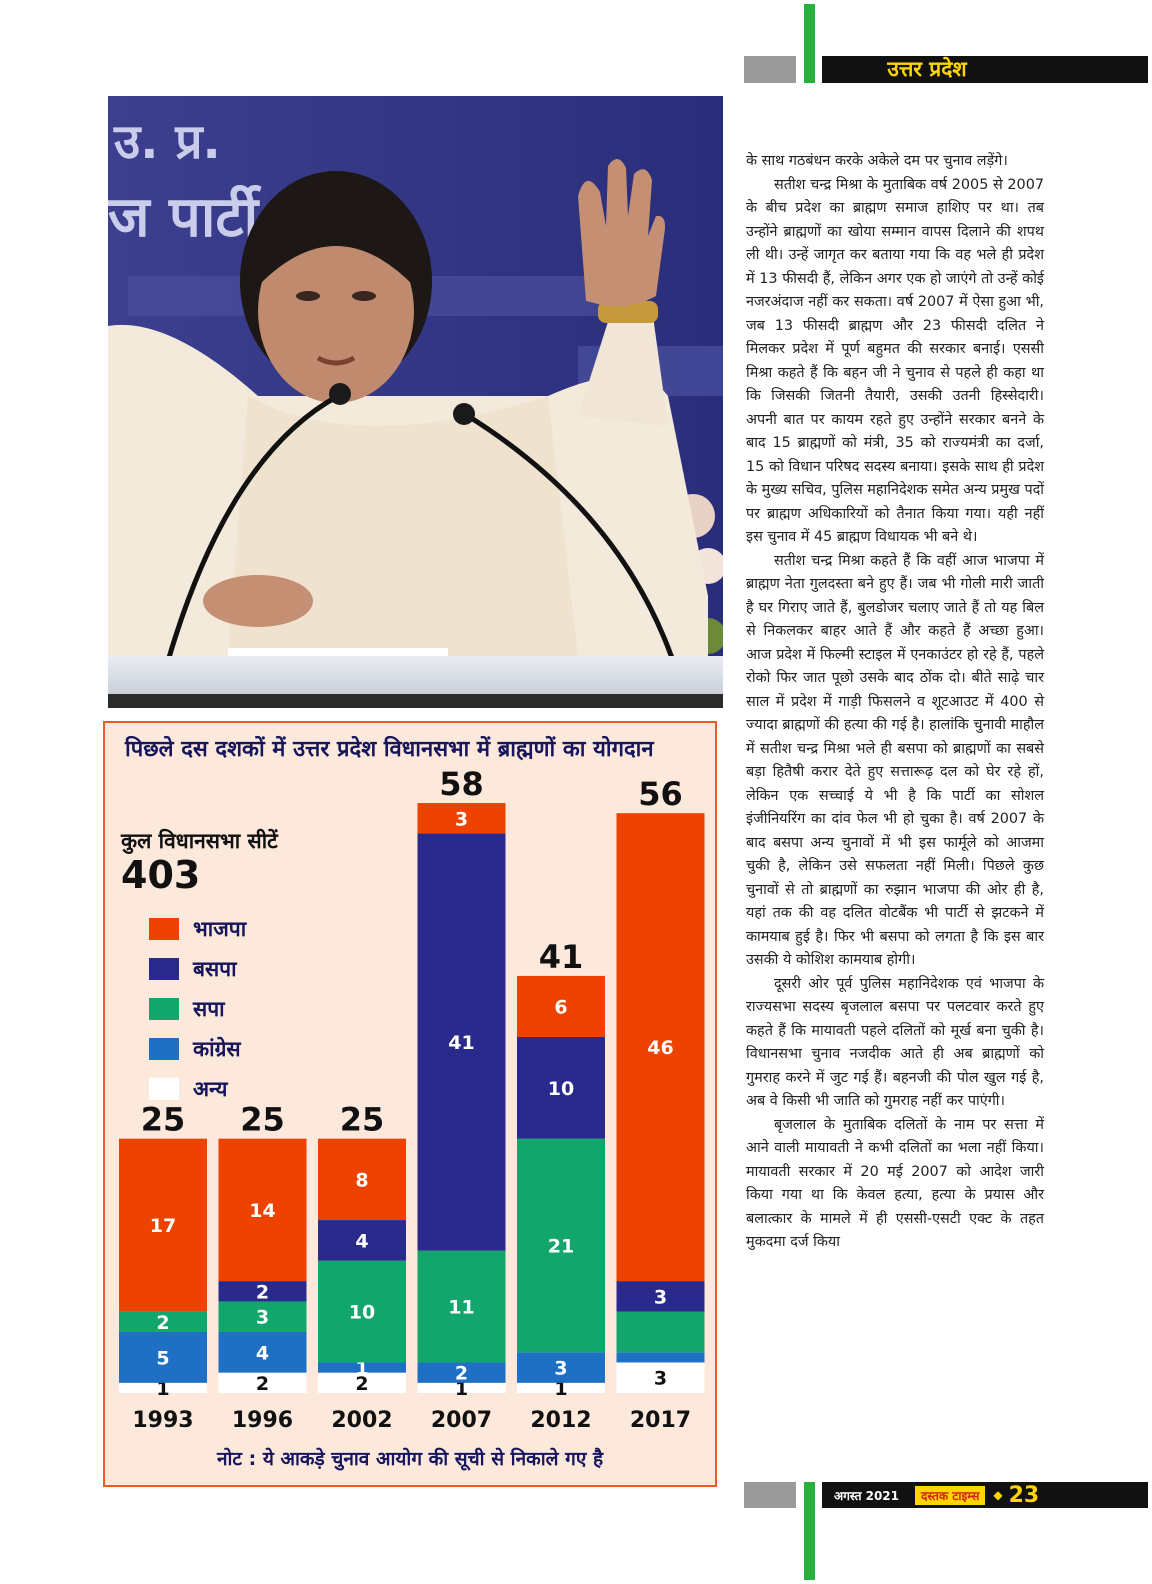 The width and height of the screenshot is (1152, 1584). What do you see at coordinates (809, 43) in the screenshot?
I see `header-green-accent` at bounding box center [809, 43].